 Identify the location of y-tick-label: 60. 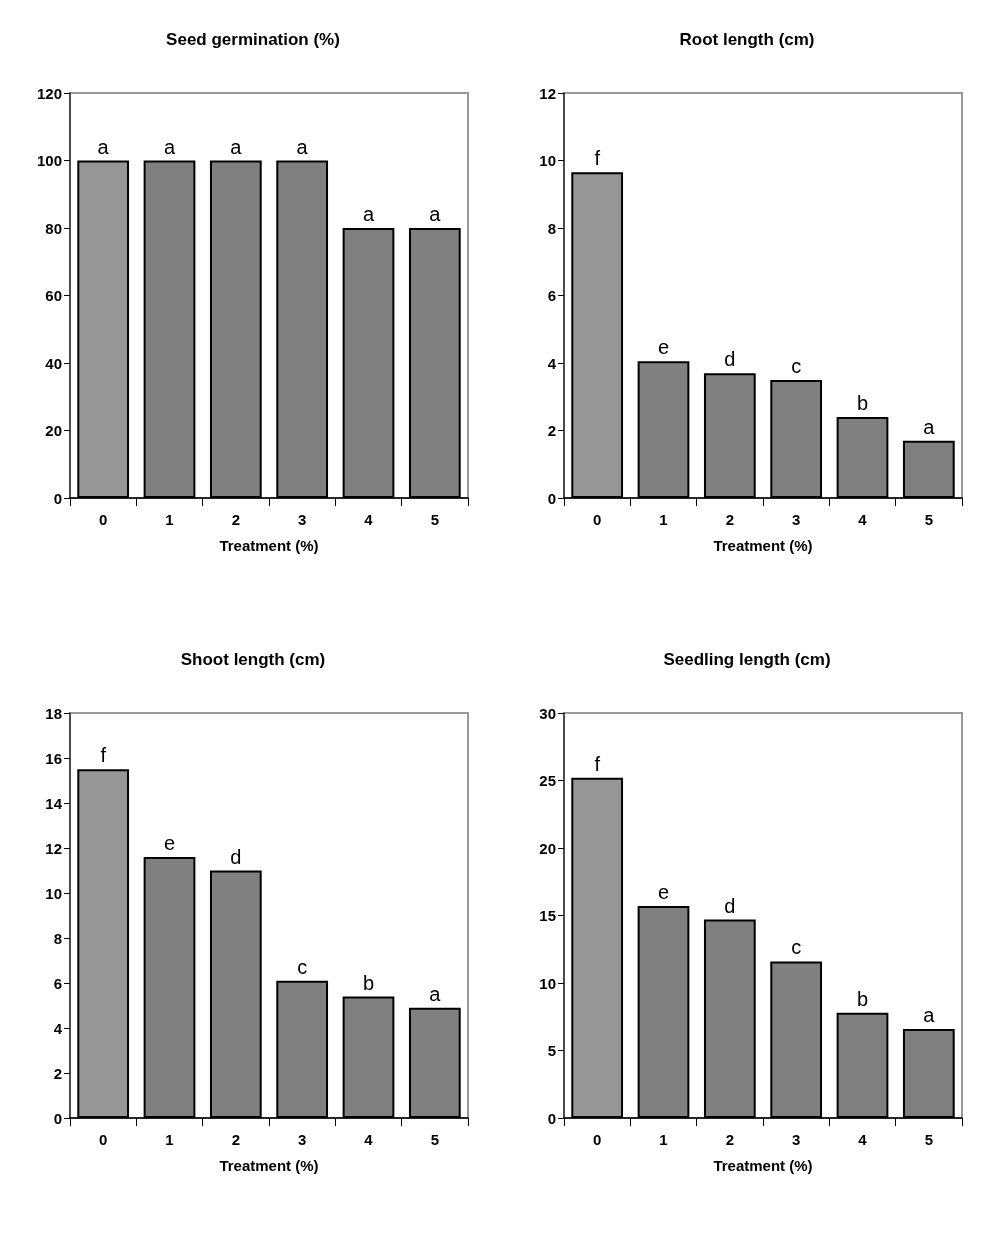
(53, 295).